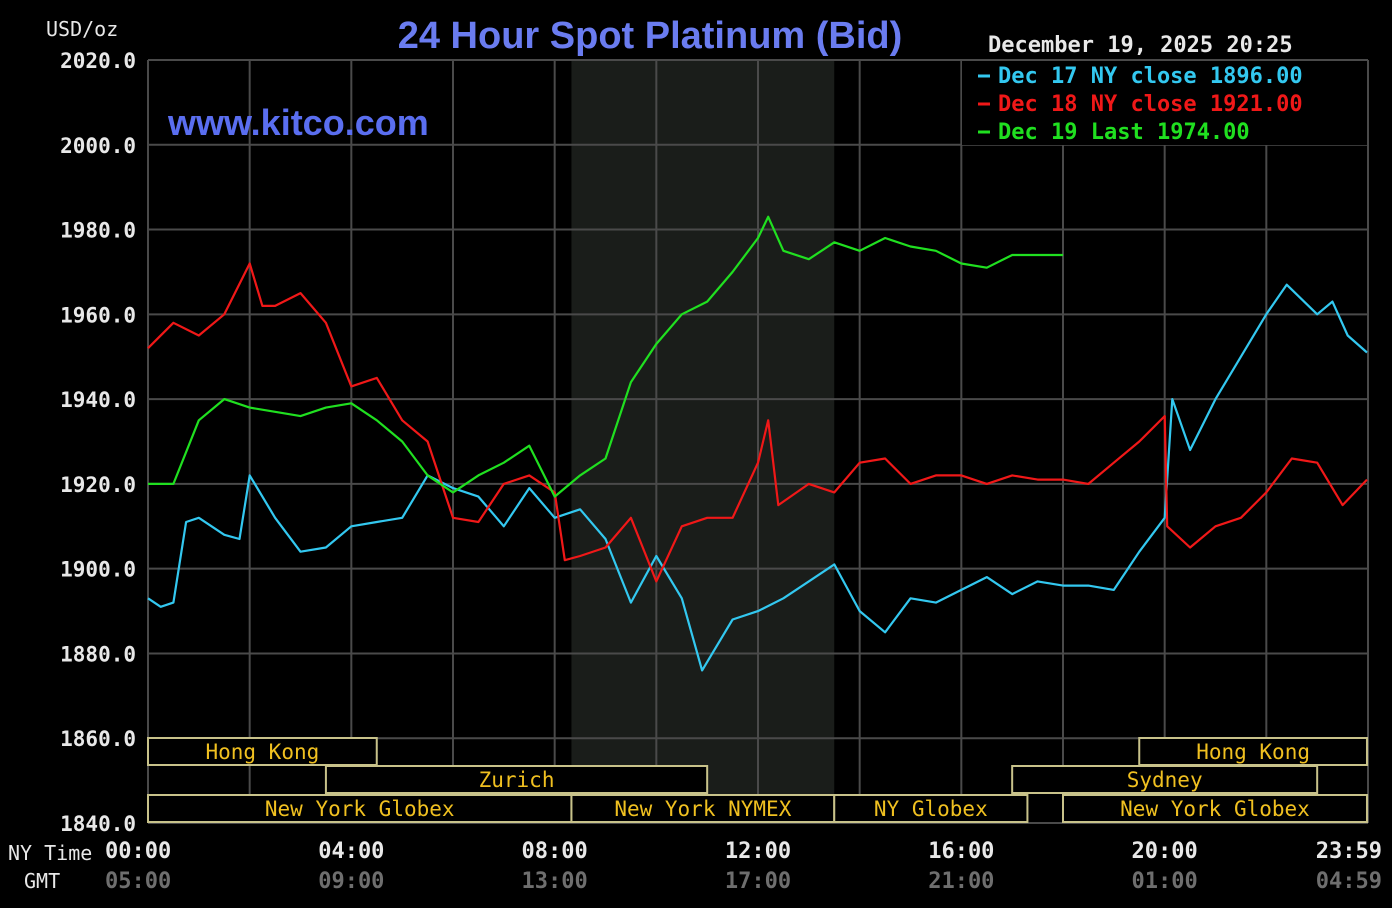 This screenshot has height=908, width=1392. I want to click on x-tick-label-gmt: 21:00, so click(961, 881).